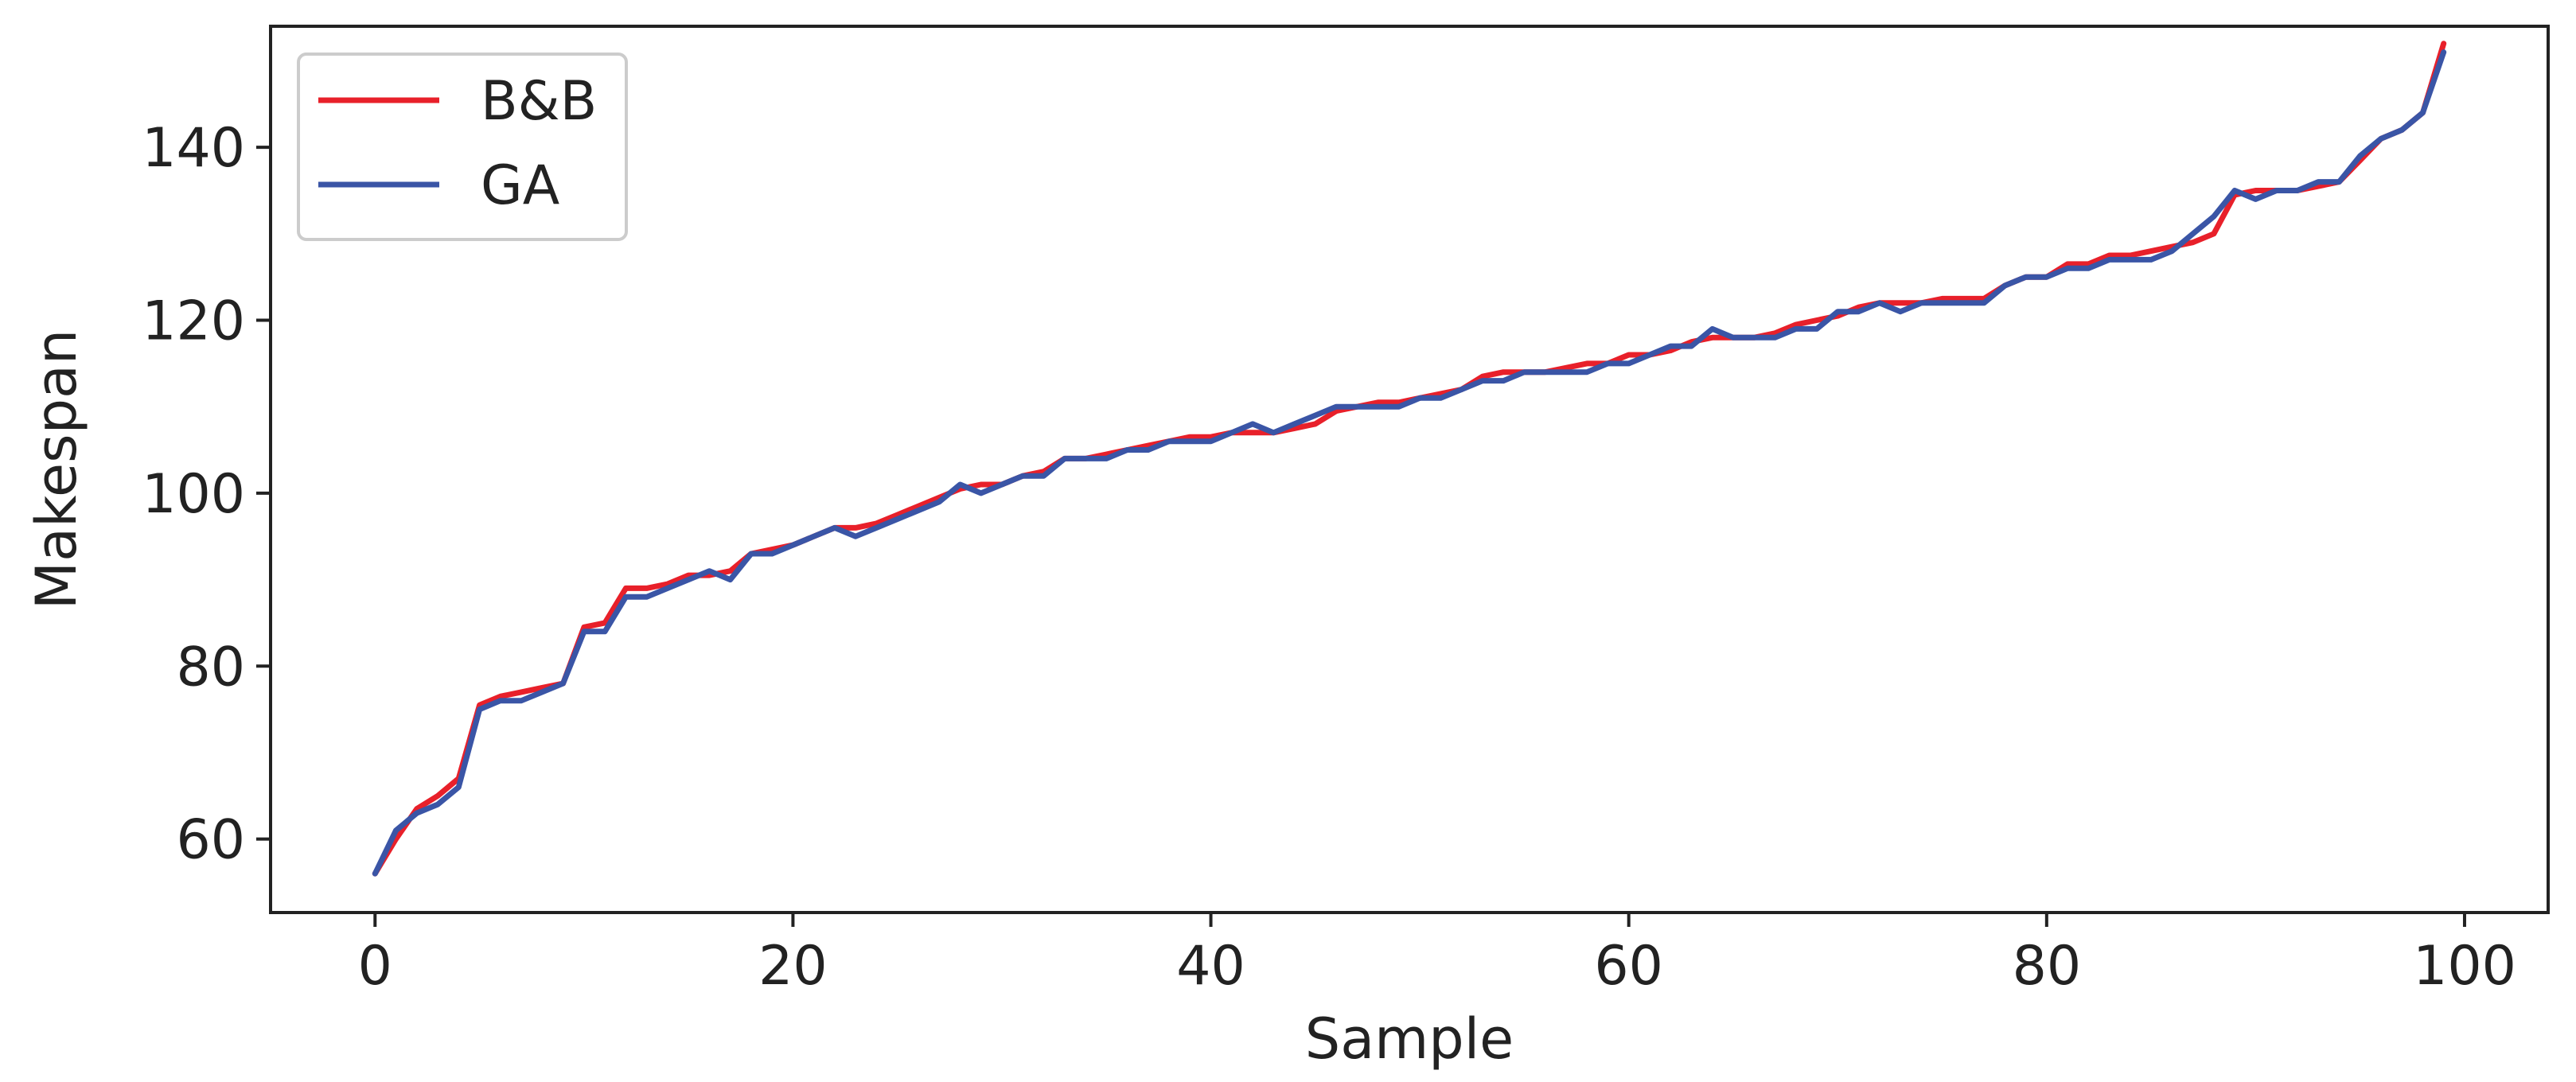 Image resolution: width=2576 pixels, height=1082 pixels. Describe the element at coordinates (1437, 955) in the screenshot. I see `x-axis: 0 20 40 60 80 100` at that location.